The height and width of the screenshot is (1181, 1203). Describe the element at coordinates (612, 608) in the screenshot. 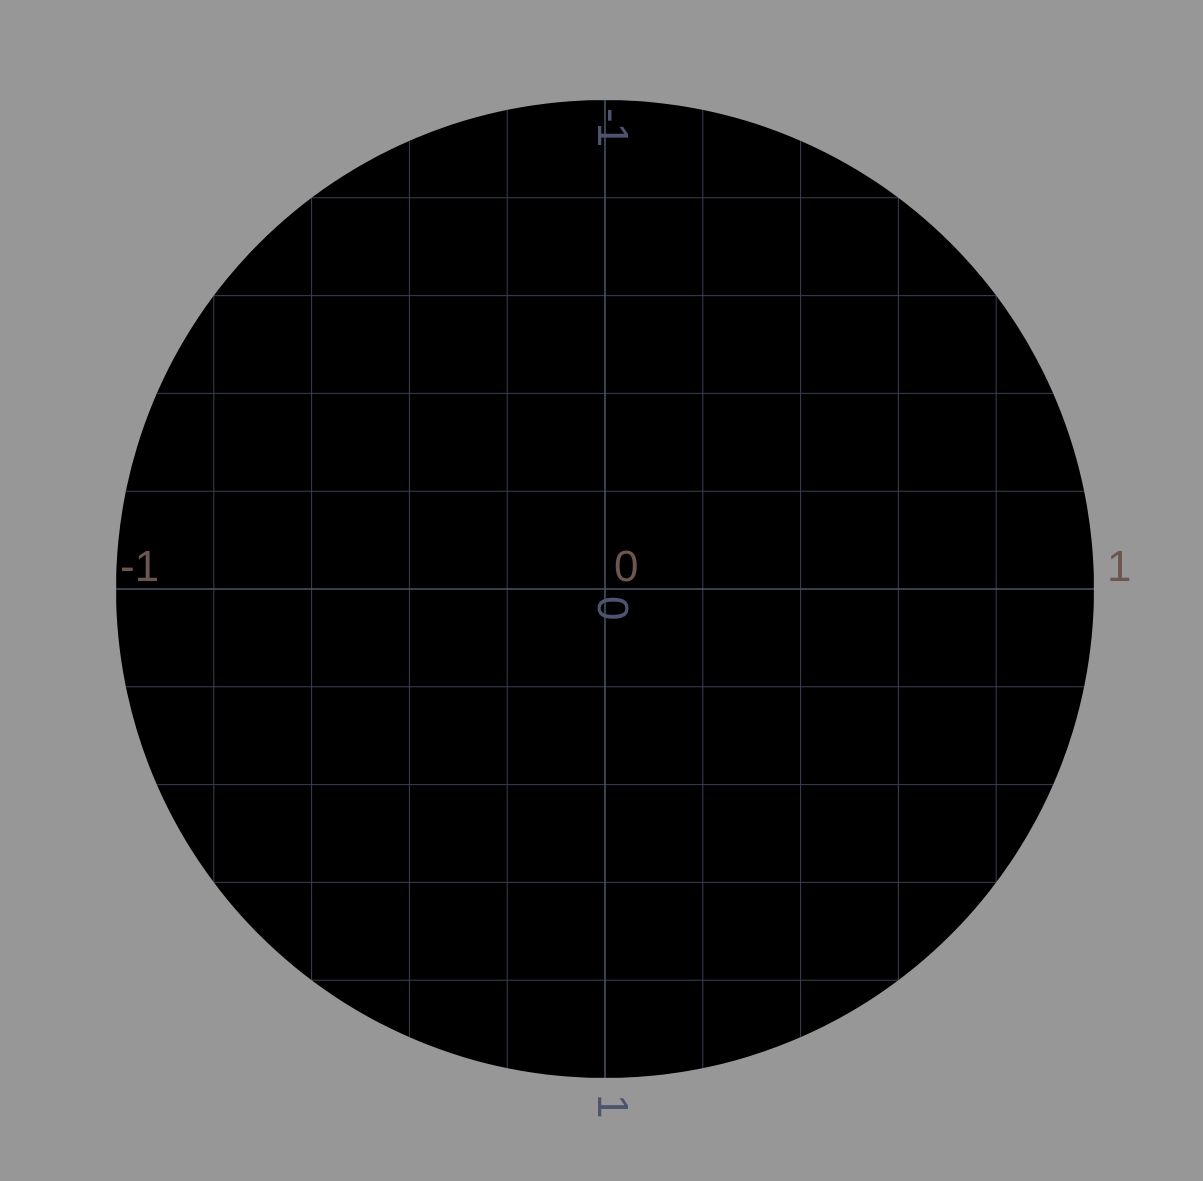

I see `y-axis-center-label: 0` at that location.